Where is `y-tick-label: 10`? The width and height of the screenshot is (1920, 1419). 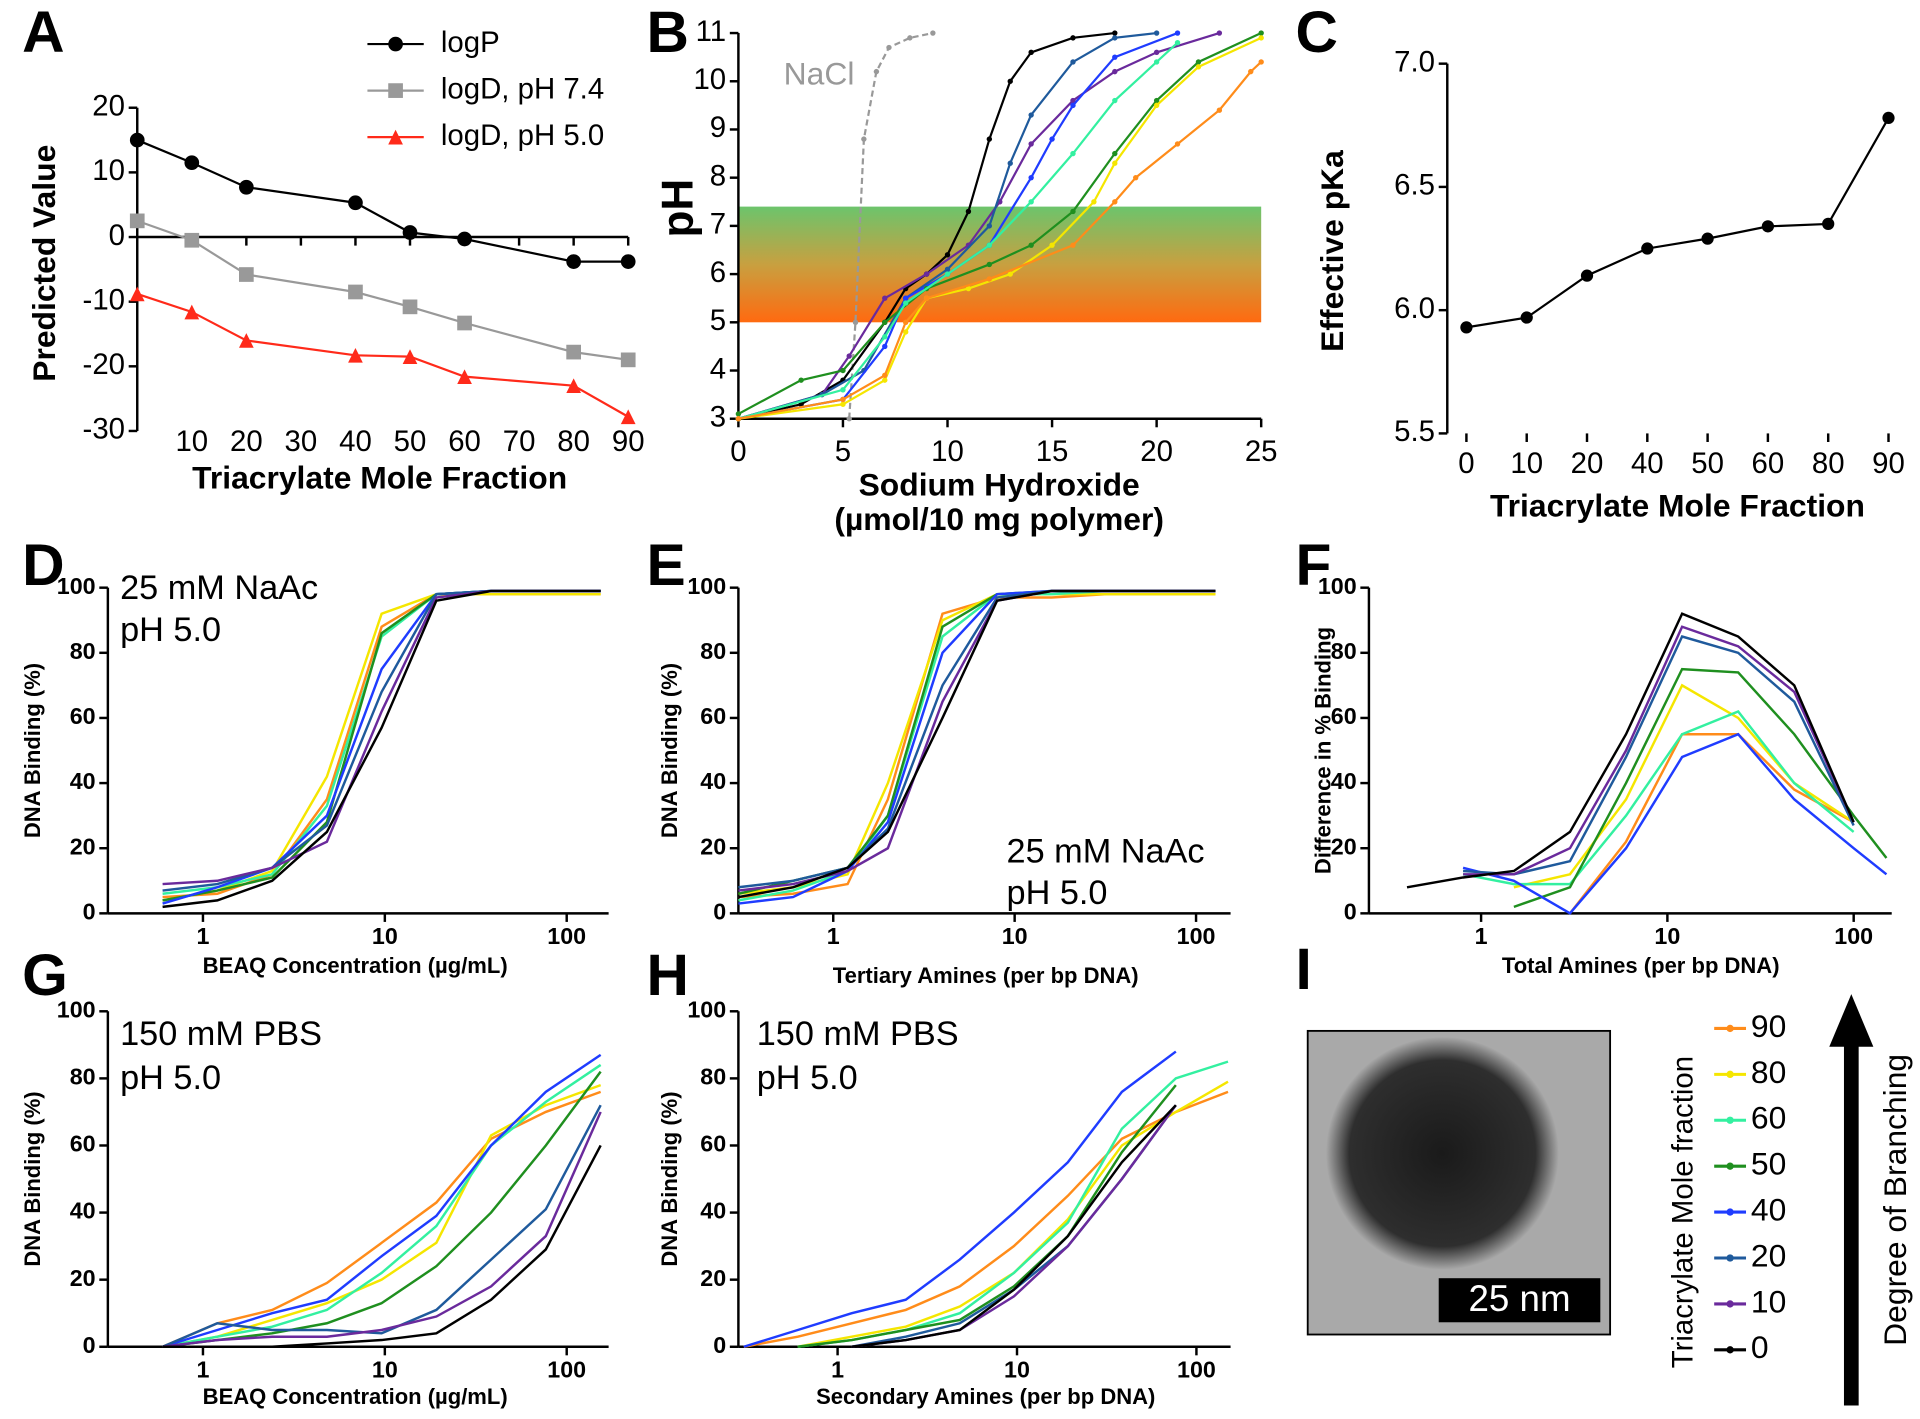 y-tick-label: 10 is located at coordinates (108, 170).